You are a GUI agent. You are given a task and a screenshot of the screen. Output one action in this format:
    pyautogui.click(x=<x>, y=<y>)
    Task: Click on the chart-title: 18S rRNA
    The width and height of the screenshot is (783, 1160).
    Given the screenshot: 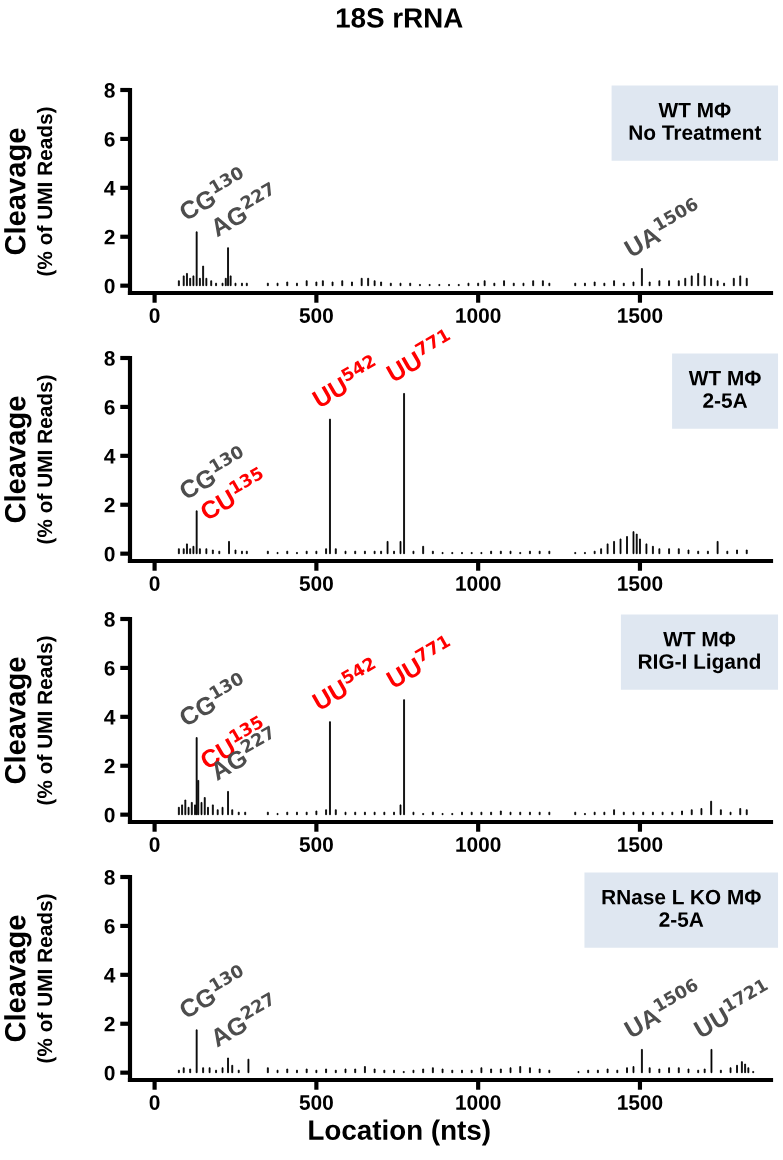 What is the action you would take?
    pyautogui.click(x=399, y=18)
    